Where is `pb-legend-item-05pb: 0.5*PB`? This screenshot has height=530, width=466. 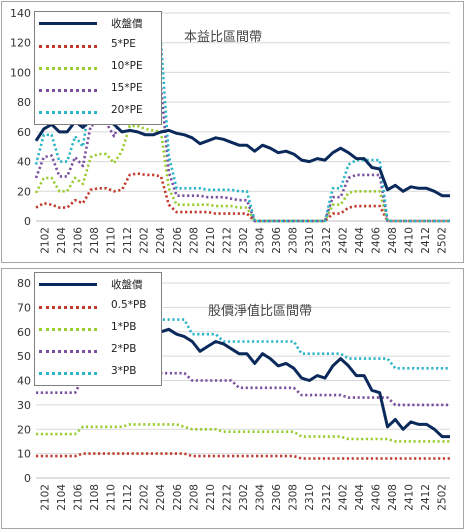 pb-legend-item-05pb: 0.5*PB is located at coordinates (98, 307).